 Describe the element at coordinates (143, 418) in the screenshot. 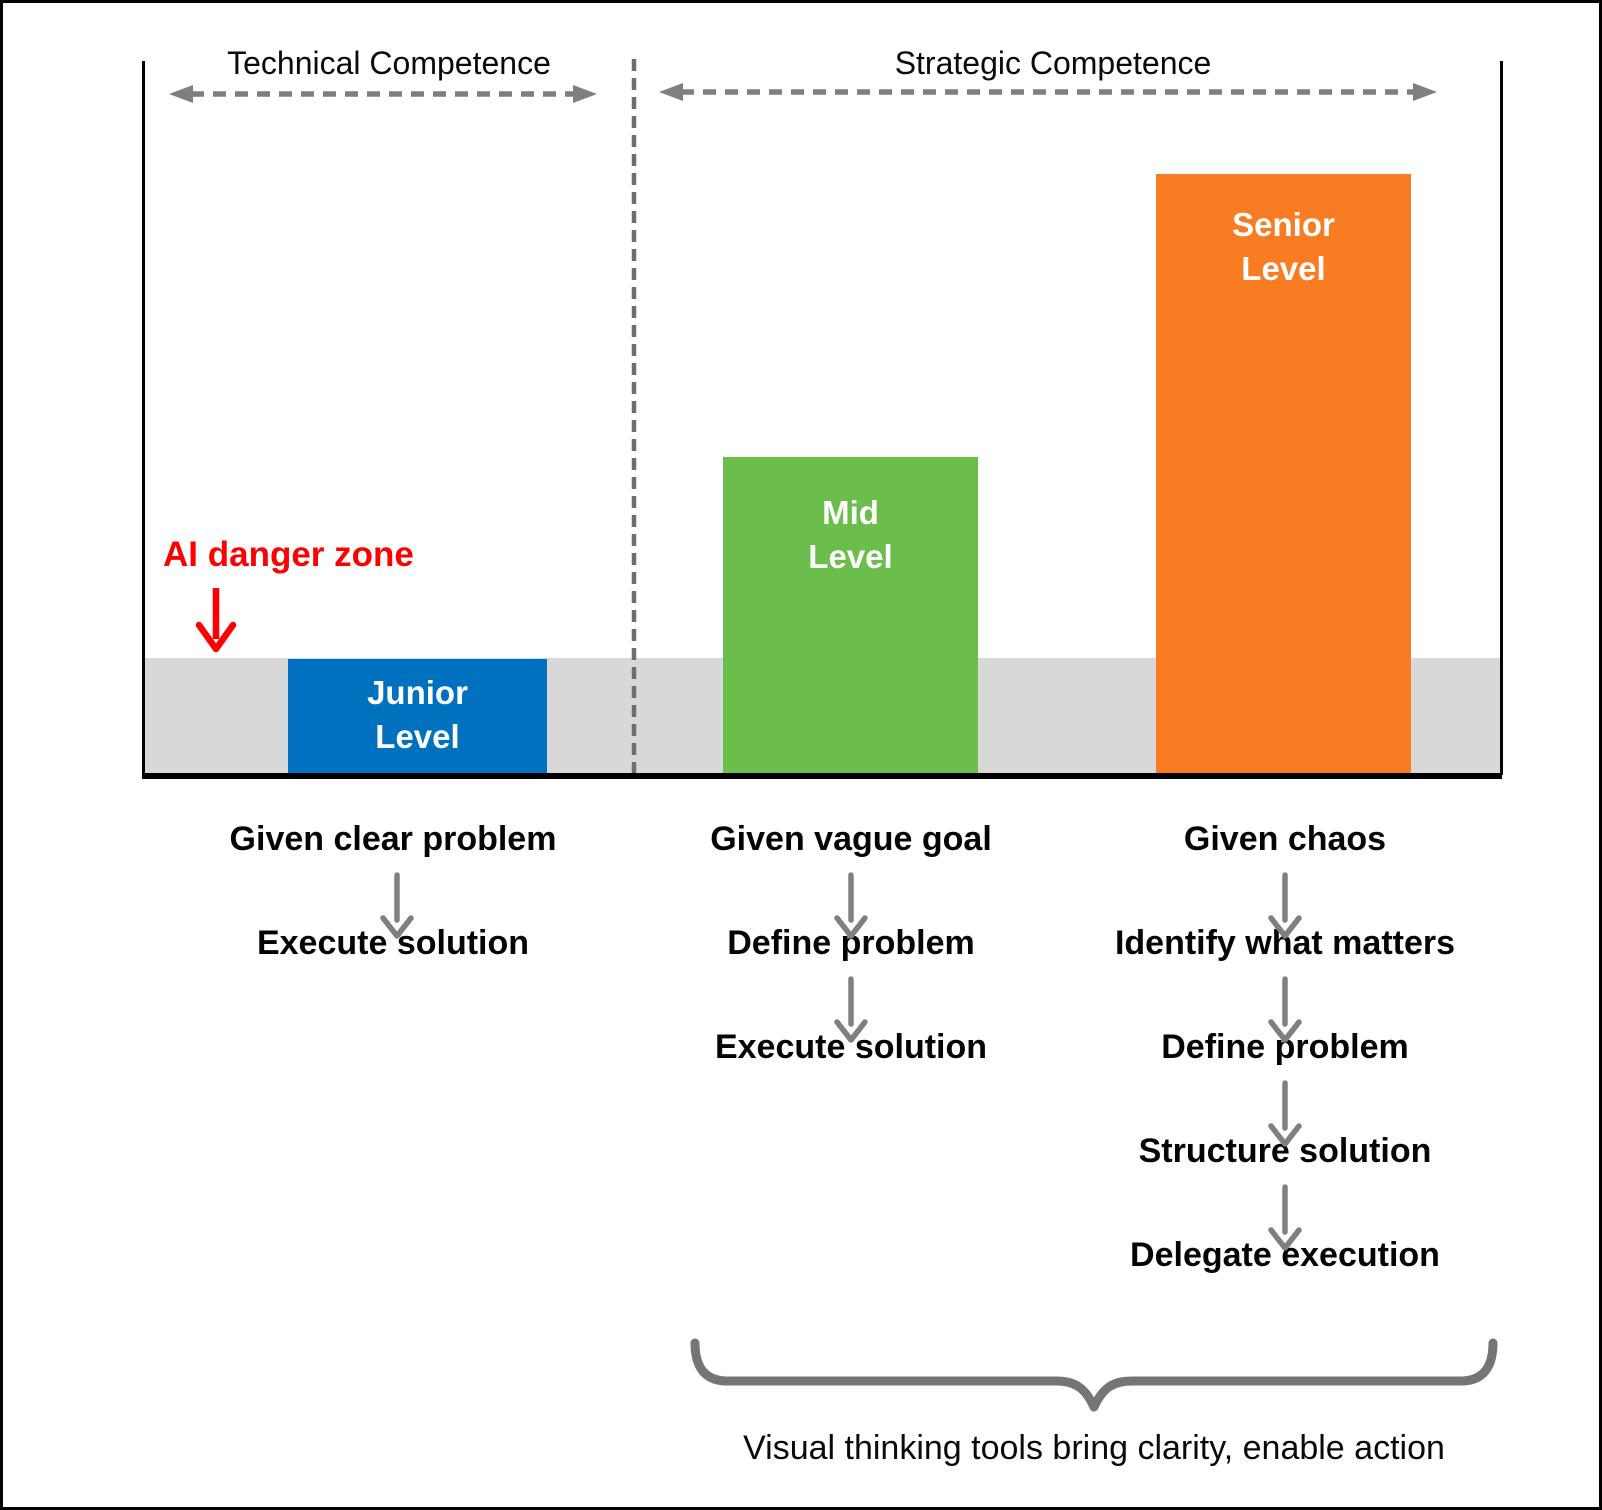

I see `left-axis` at that location.